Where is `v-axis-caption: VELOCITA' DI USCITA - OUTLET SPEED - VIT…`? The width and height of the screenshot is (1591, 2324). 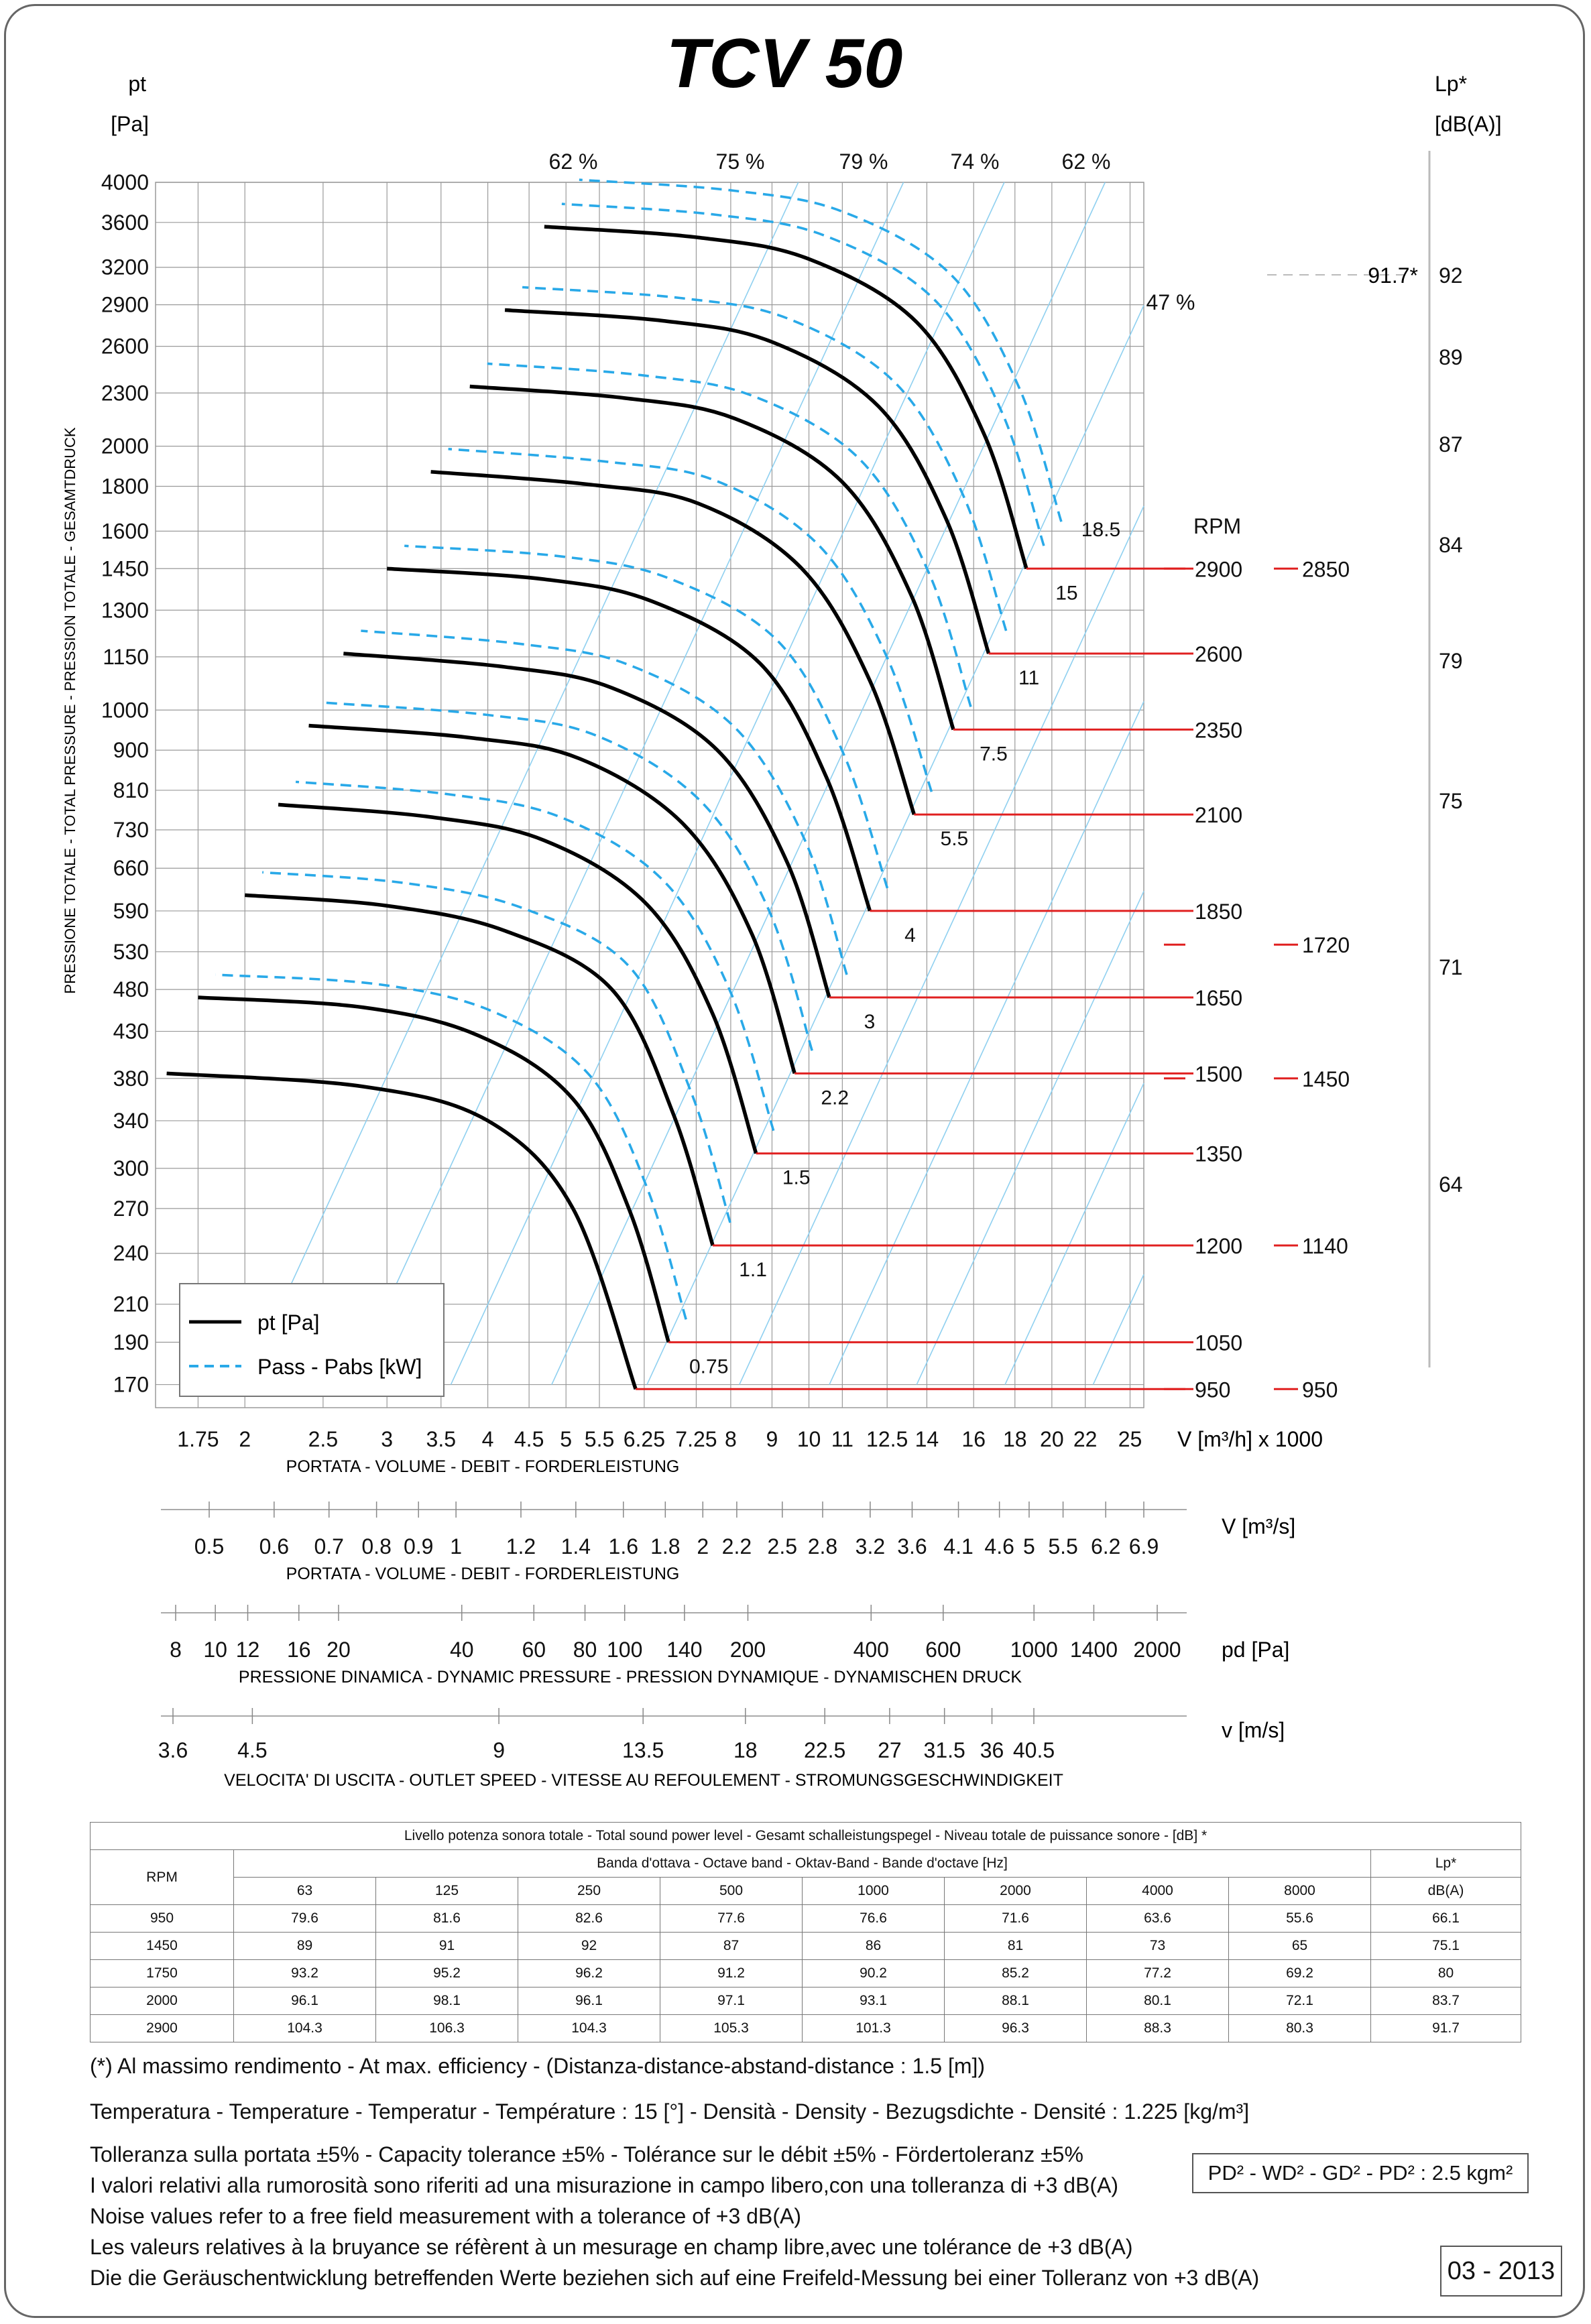
v-axis-caption: VELOCITA' DI USCITA - OUTLET SPEED - VIT… is located at coordinates (643, 1780).